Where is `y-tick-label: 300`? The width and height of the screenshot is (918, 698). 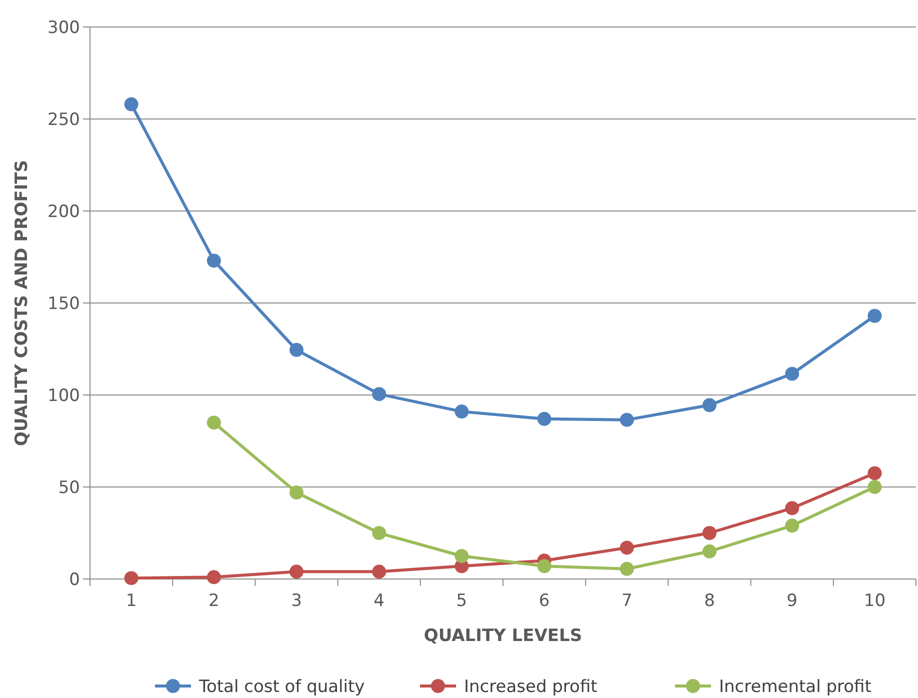
y-tick-label: 300 is located at coordinates (64, 28).